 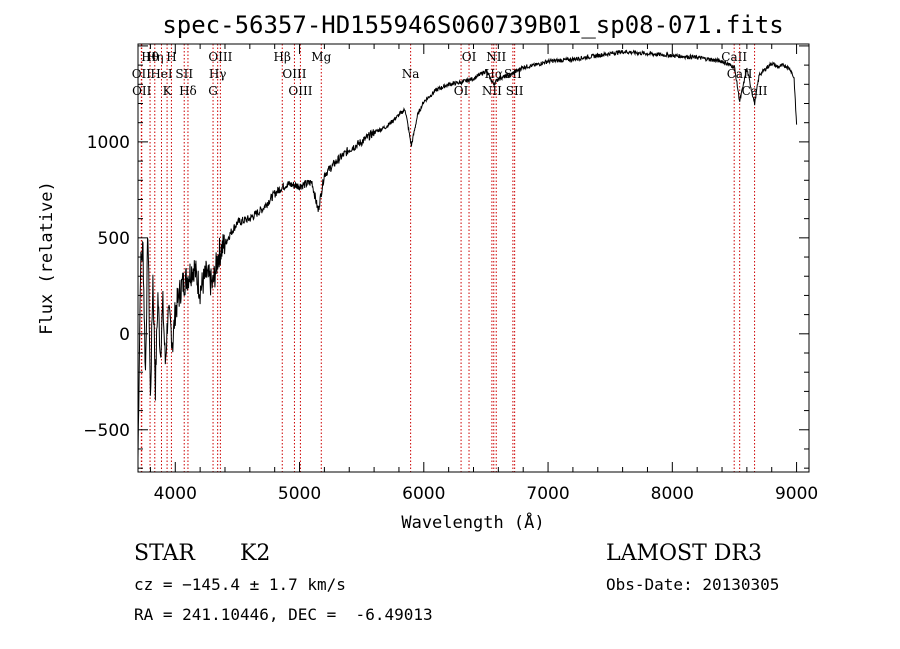 What do you see at coordinates (493, 74) in the screenshot?
I see `line-marker-label: Hα` at bounding box center [493, 74].